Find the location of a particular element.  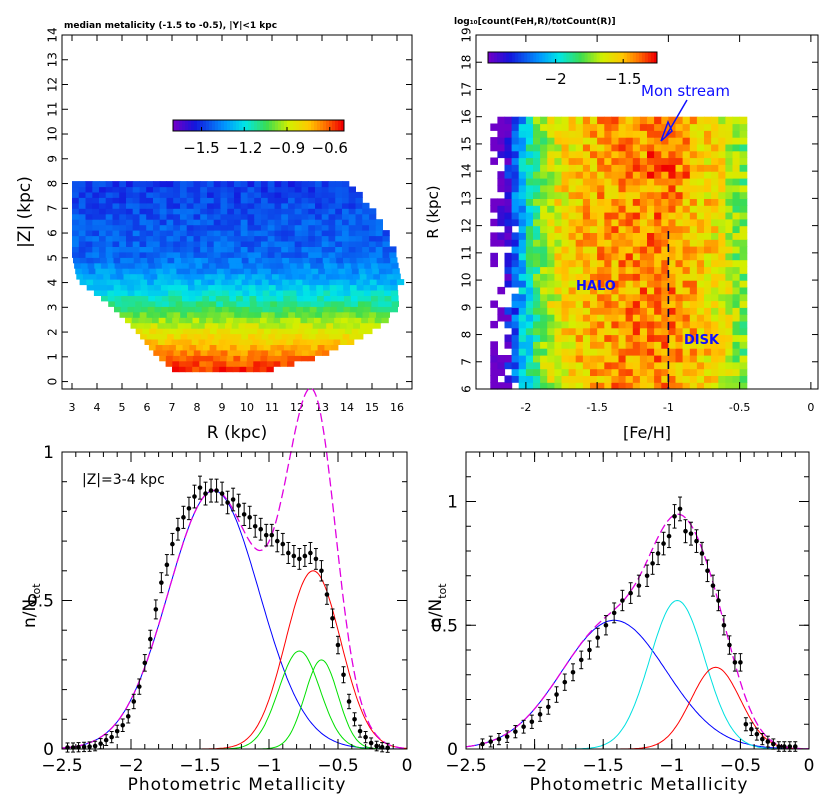

data-point is located at coordinates (277, 541).